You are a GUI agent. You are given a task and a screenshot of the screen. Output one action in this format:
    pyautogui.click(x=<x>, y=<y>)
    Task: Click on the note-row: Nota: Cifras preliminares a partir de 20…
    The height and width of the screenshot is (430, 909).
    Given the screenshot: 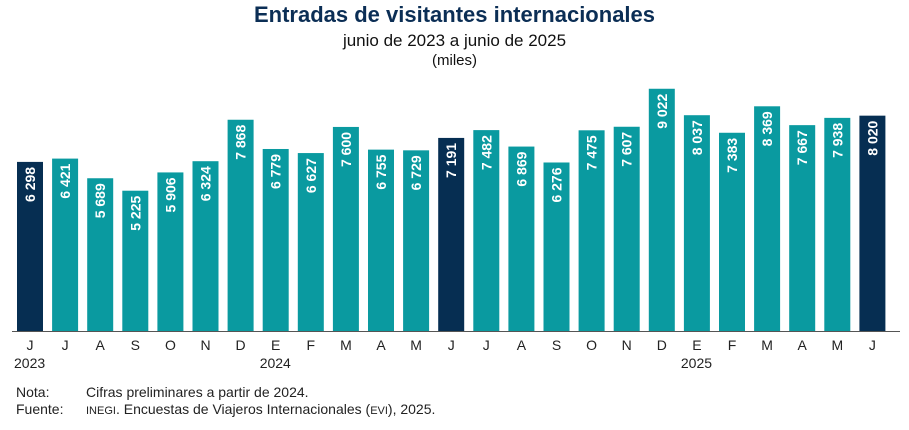 What is the action you would take?
    pyautogui.click(x=225, y=392)
    